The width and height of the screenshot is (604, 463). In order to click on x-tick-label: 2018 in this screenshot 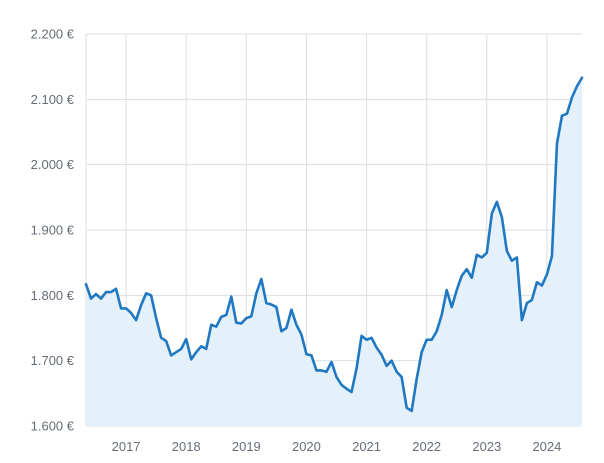, I will do `click(186, 446)`.